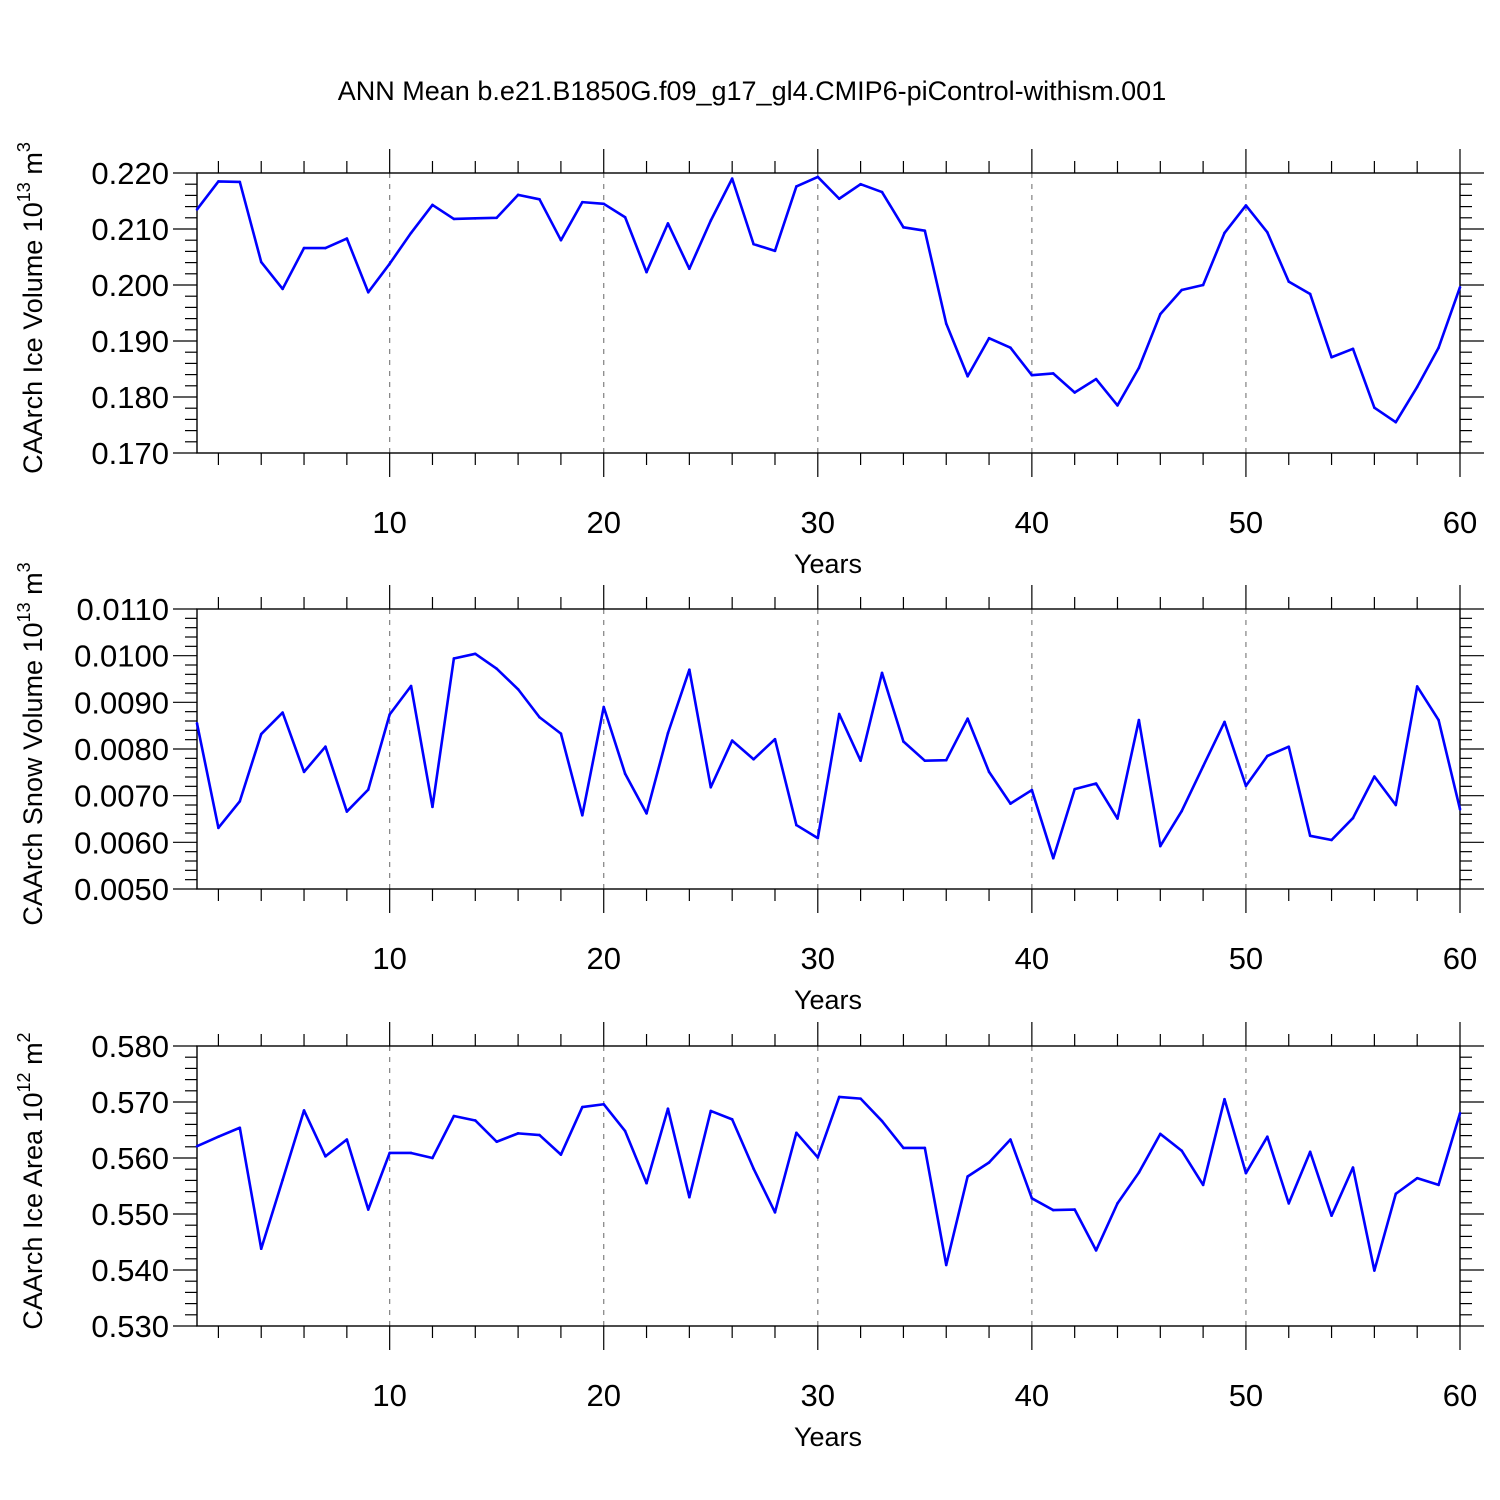 The height and width of the screenshot is (1500, 1500). I want to click on x-tick-label: 50, so click(1246, 1395).